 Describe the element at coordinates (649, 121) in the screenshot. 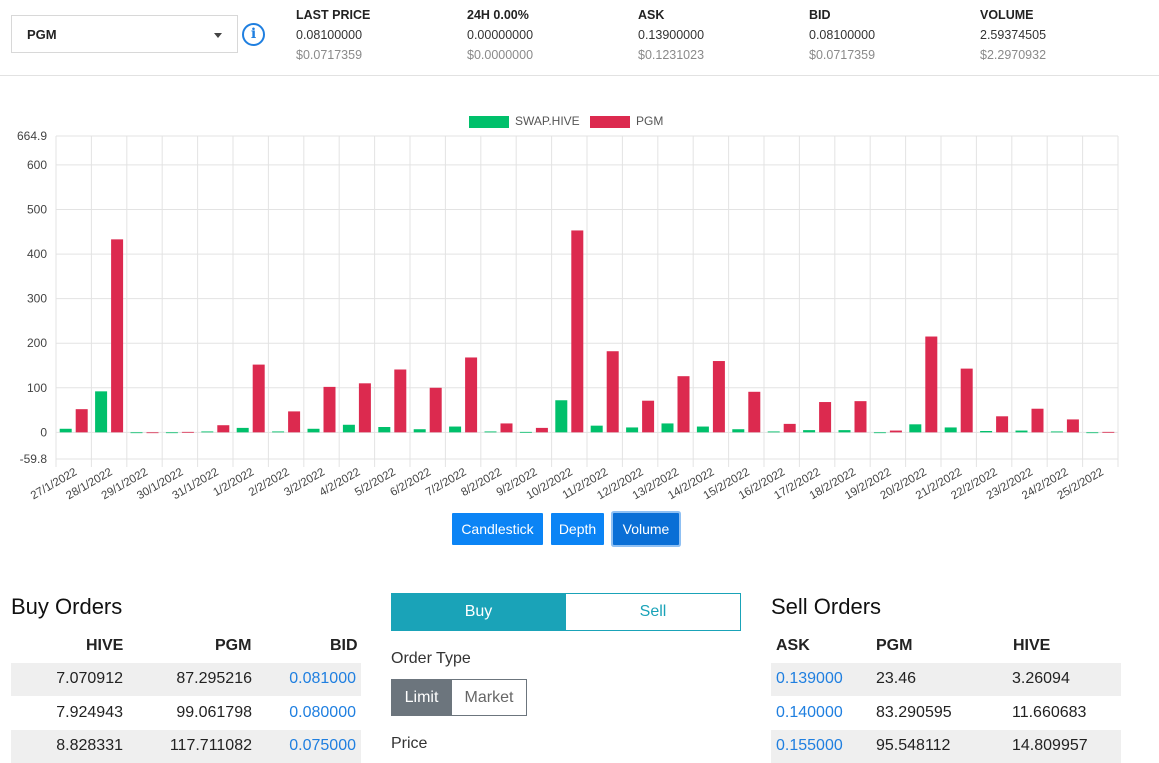

I see `legend-label: PGM` at that location.